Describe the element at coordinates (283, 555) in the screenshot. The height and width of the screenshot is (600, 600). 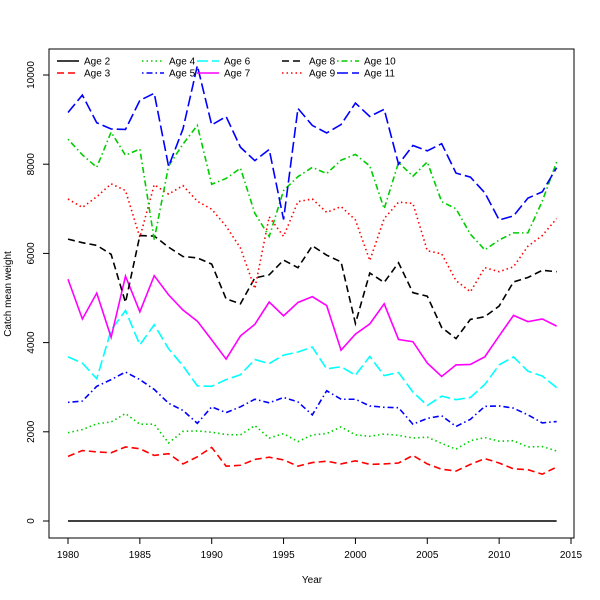
I see `x-tick-label: 1995` at that location.